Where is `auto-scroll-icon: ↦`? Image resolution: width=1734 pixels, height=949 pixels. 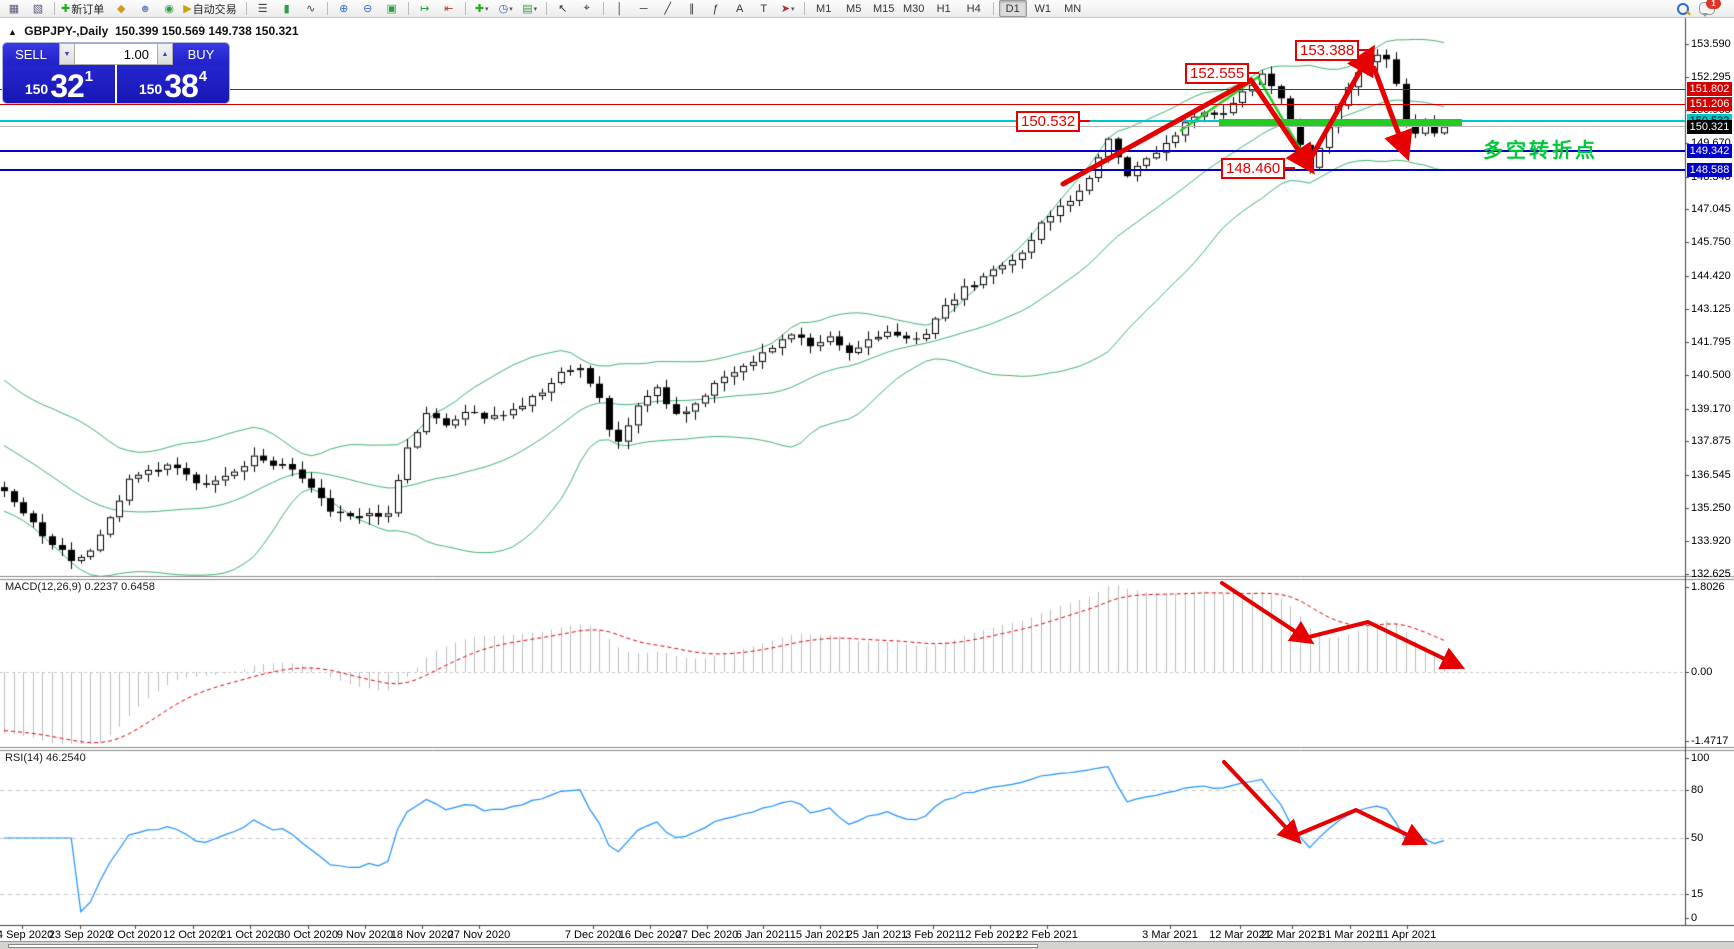
auto-scroll-icon: ↦ is located at coordinates (425, 9).